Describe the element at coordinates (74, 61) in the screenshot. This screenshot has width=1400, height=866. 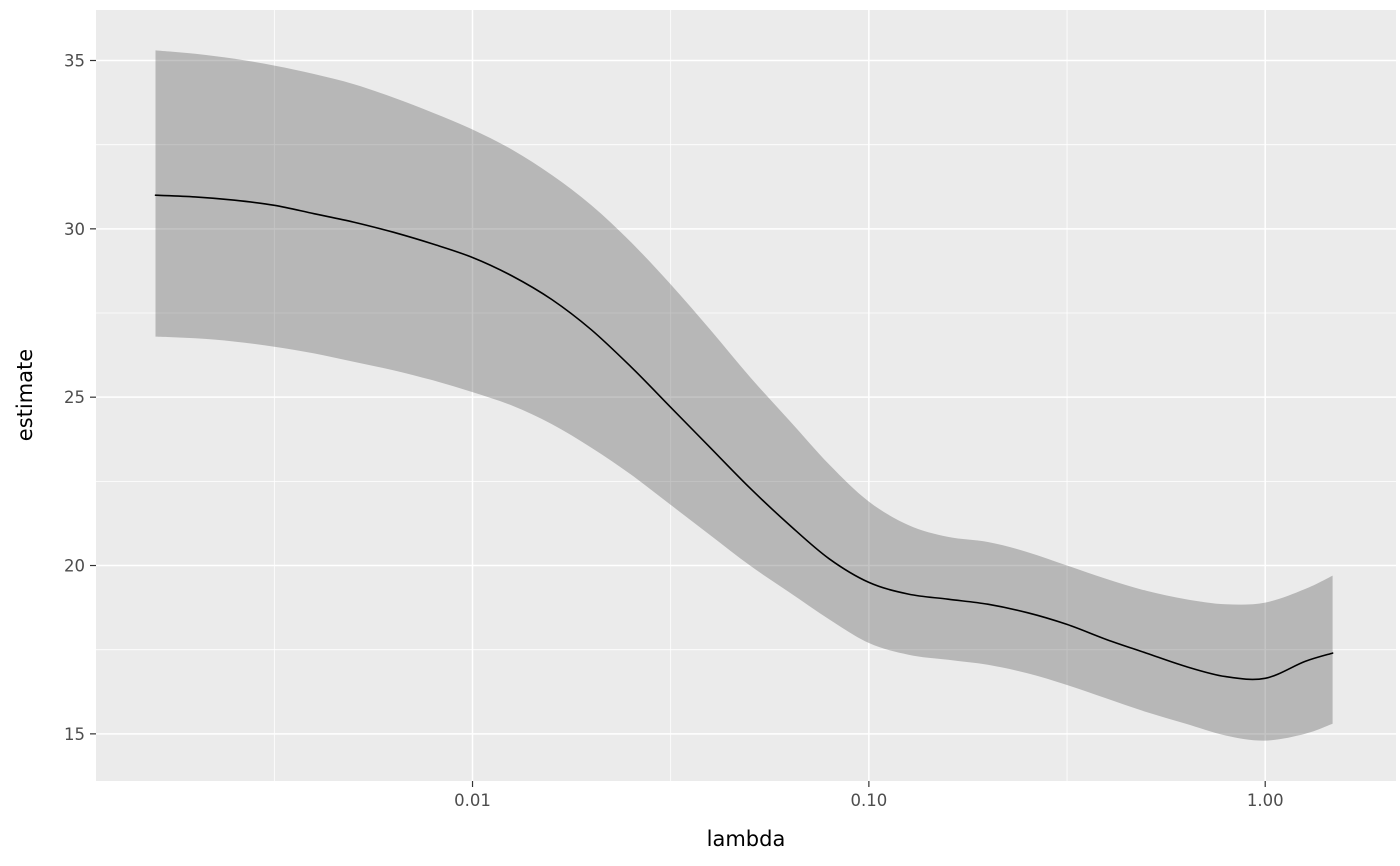
I see `y-tick-label: 35` at that location.